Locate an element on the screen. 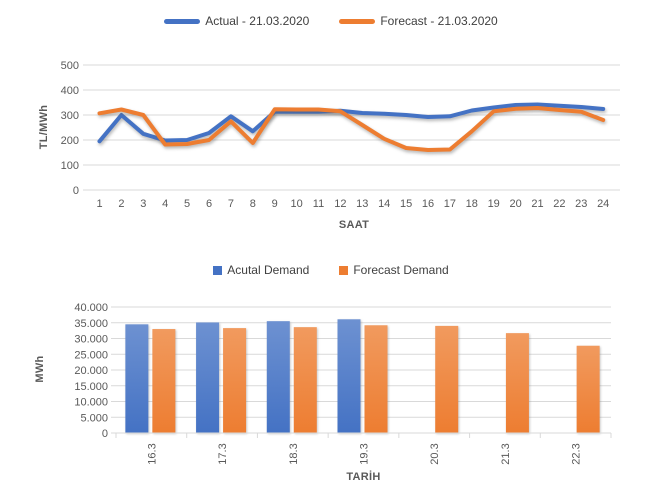  y-tick-label: 300 is located at coordinates (70, 116).